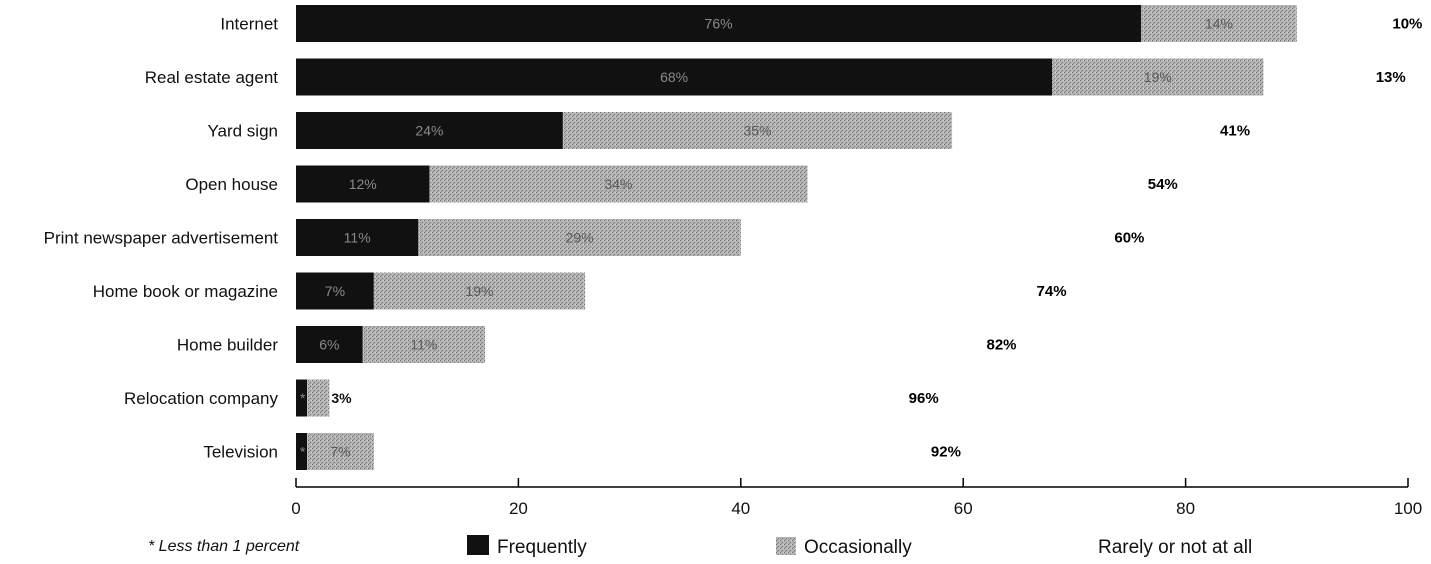  What do you see at coordinates (946, 452) in the screenshot?
I see `label-rarely: 92%` at bounding box center [946, 452].